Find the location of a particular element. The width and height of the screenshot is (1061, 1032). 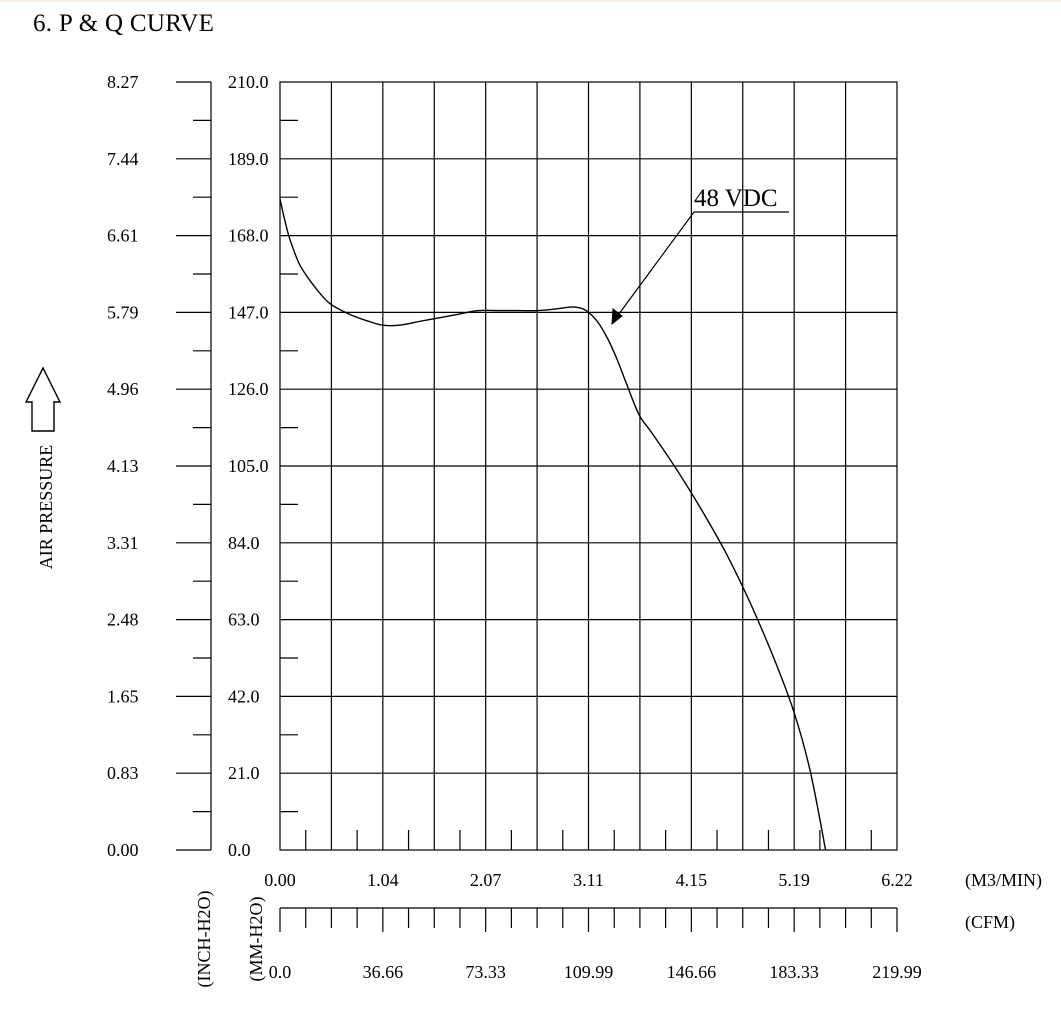

x-tick-label-cfm: 219.99 is located at coordinates (897, 972).